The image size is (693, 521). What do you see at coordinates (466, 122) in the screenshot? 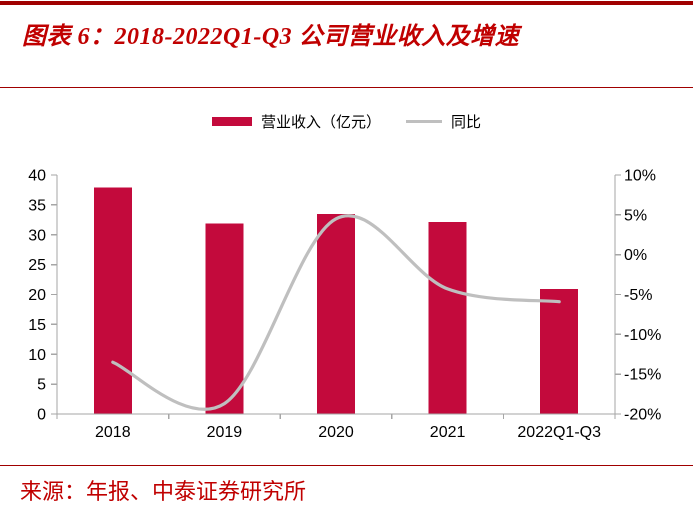
I see `legend-line-label: 同比` at bounding box center [466, 122].